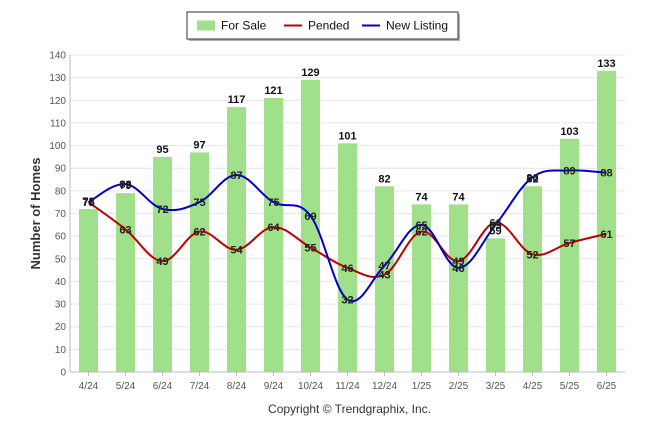 Image resolution: width=646 pixels, height=434 pixels. Describe the element at coordinates (57, 146) in the screenshot. I see `y-tick-label: 100` at that location.